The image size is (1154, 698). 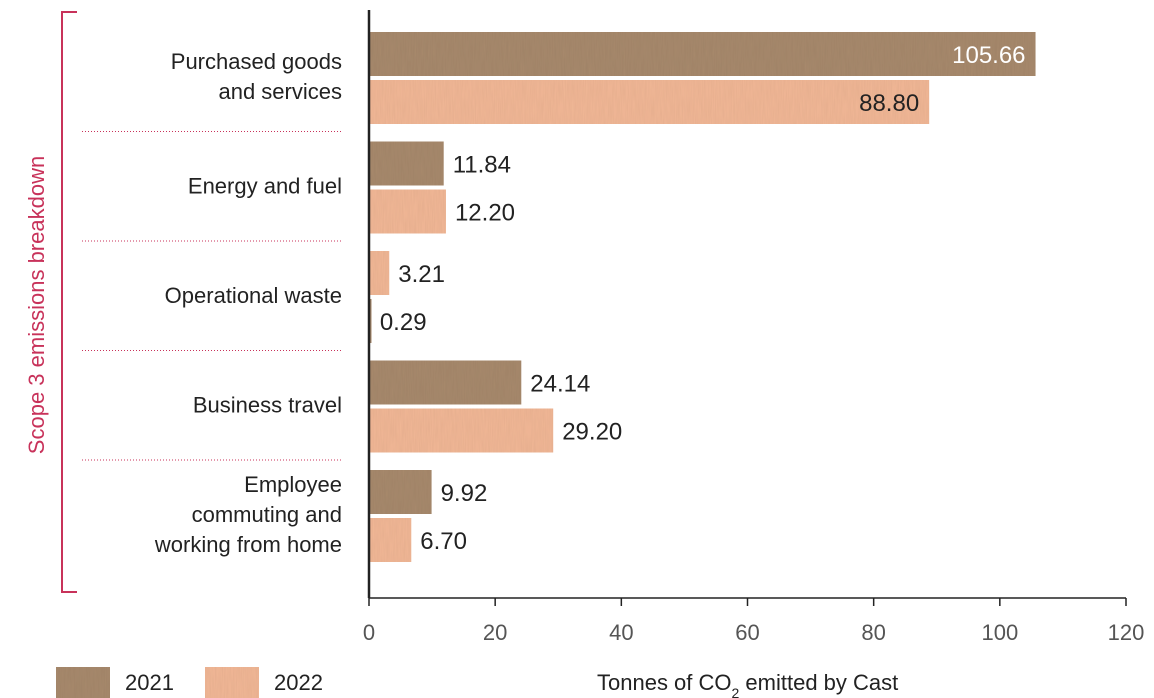 What do you see at coordinates (485, 213) in the screenshot?
I see `value-label: 12.20` at bounding box center [485, 213].